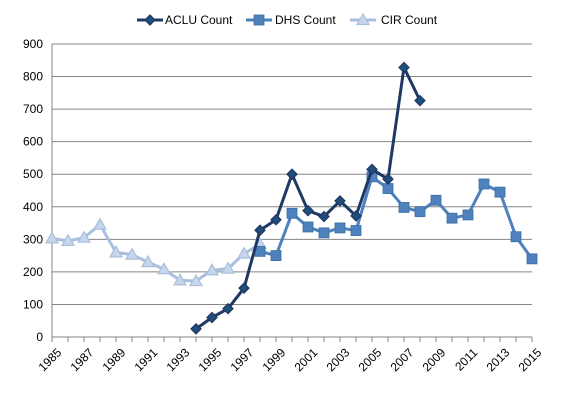  What do you see at coordinates (114, 359) in the screenshot?
I see `x-tick-label: 1989` at bounding box center [114, 359].